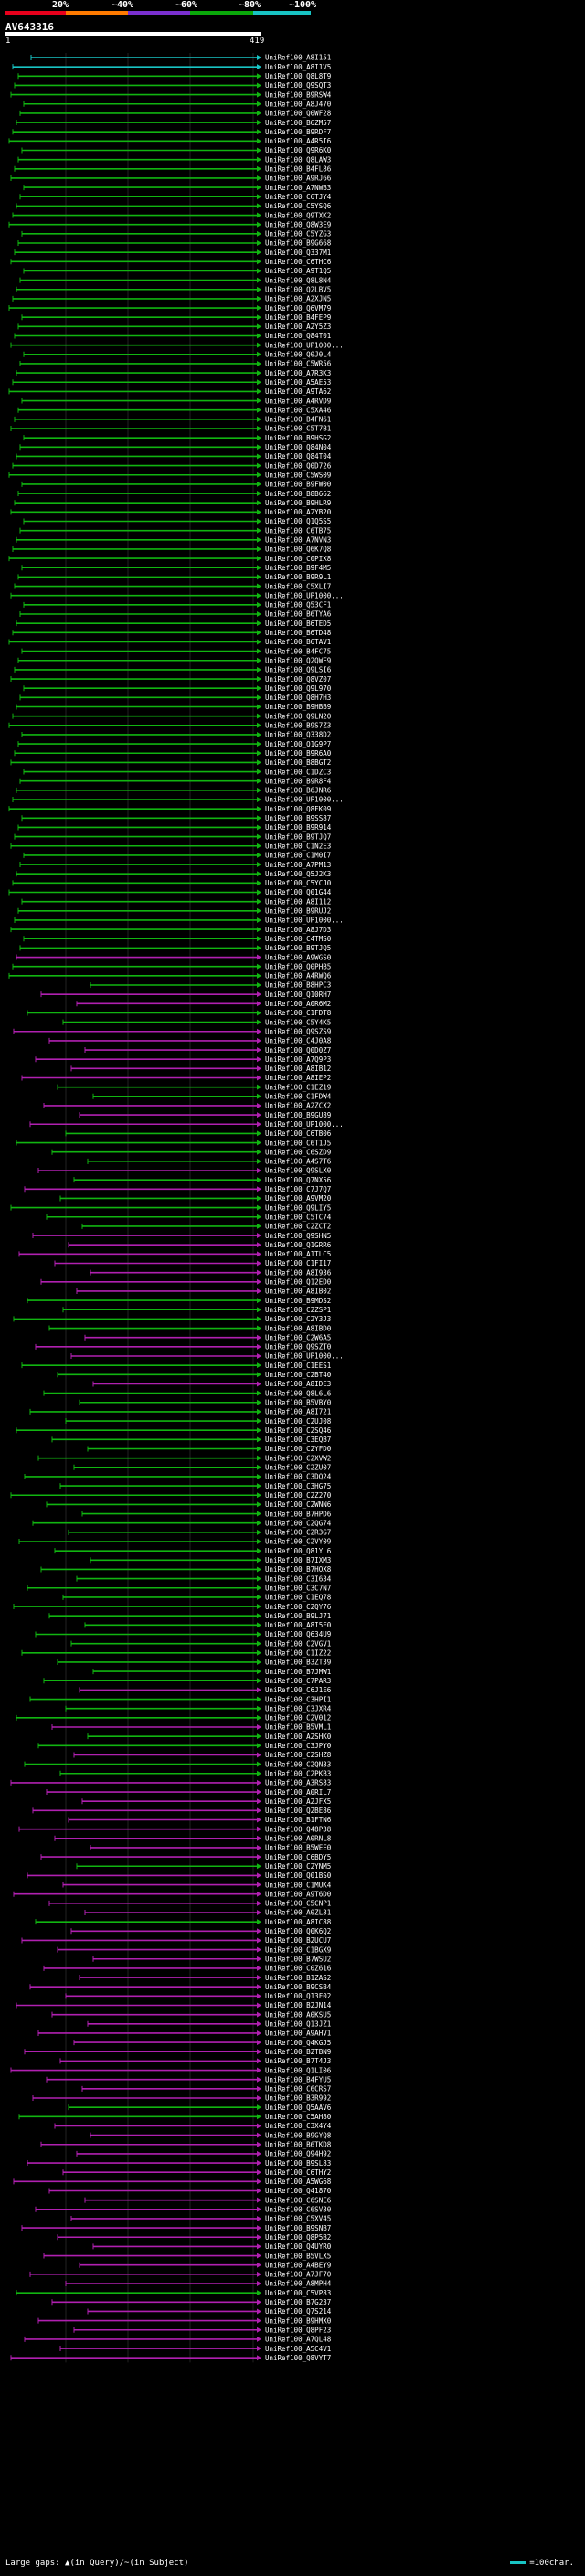  Describe the element at coordinates (170, 809) in the screenshot. I see `hit-row: UniRef100_Q8FK09` at that location.